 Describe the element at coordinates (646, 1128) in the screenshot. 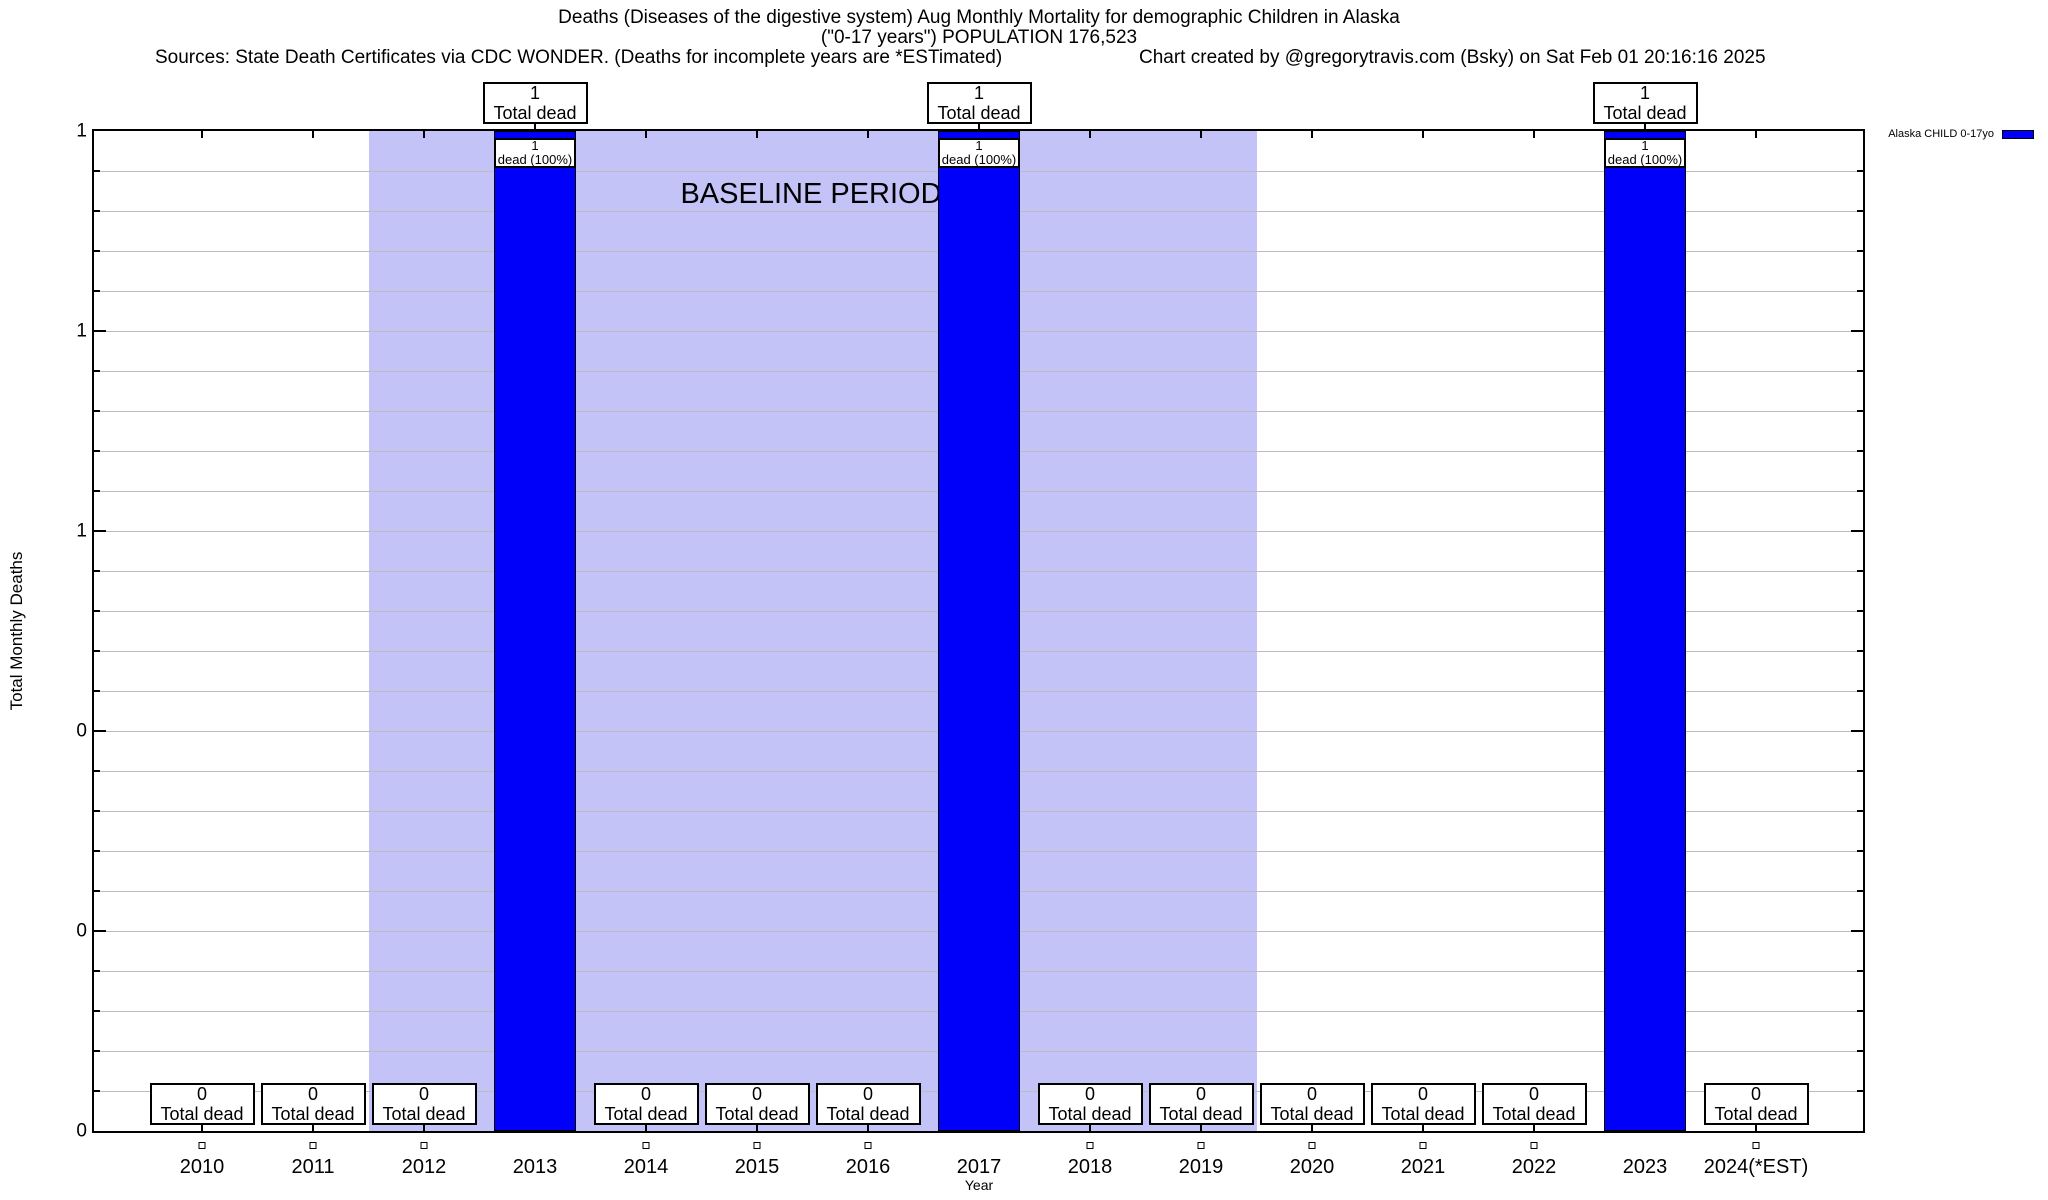

I see `box-whisker-2014` at that location.